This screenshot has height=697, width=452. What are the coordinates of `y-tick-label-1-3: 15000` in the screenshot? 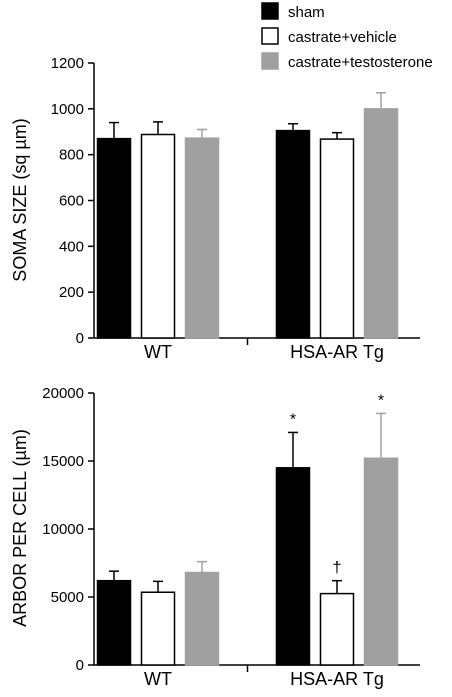 It's located at (63, 461).